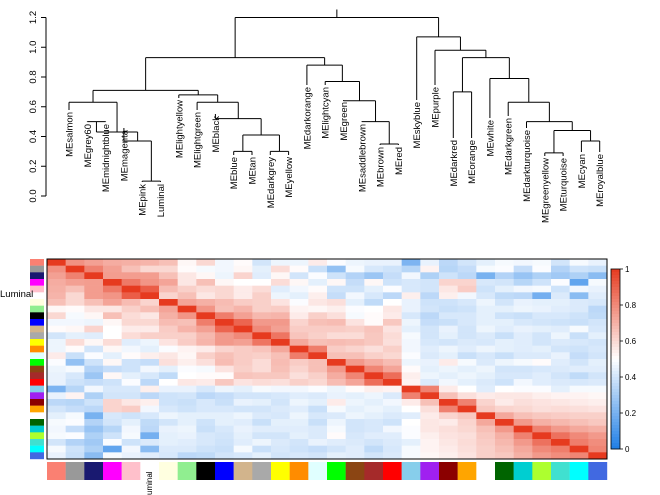  What do you see at coordinates (631, 341) in the screenshot?
I see `color-legend-tick-label: 0.6` at bounding box center [631, 341].